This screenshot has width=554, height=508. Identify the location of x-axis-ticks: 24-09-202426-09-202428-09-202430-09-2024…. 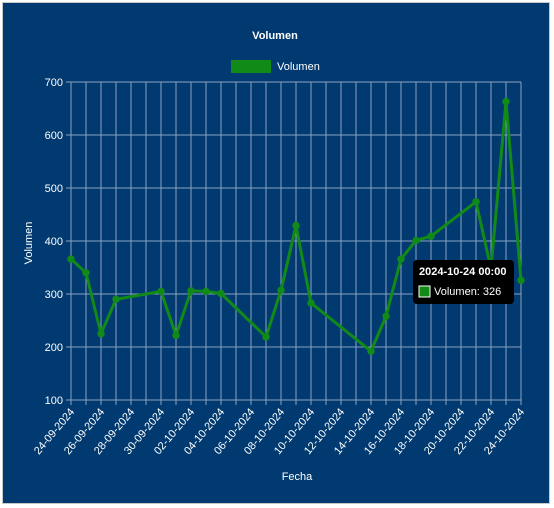
(279, 431).